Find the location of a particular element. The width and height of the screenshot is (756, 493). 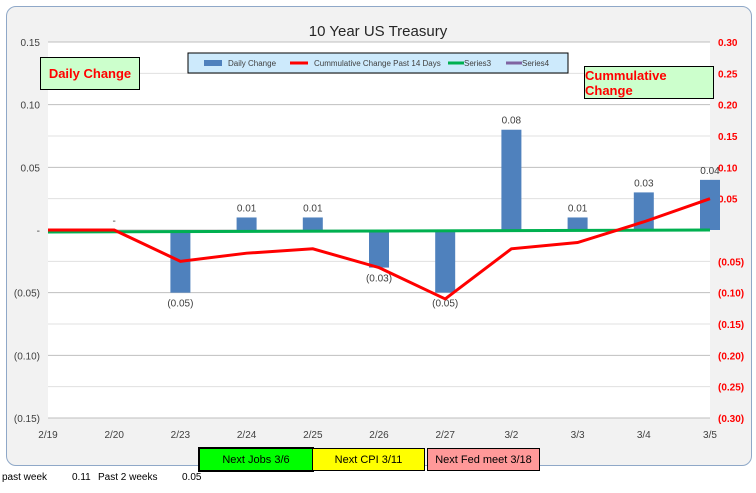

x-axis-tick: 2/27 is located at coordinates (445, 435).